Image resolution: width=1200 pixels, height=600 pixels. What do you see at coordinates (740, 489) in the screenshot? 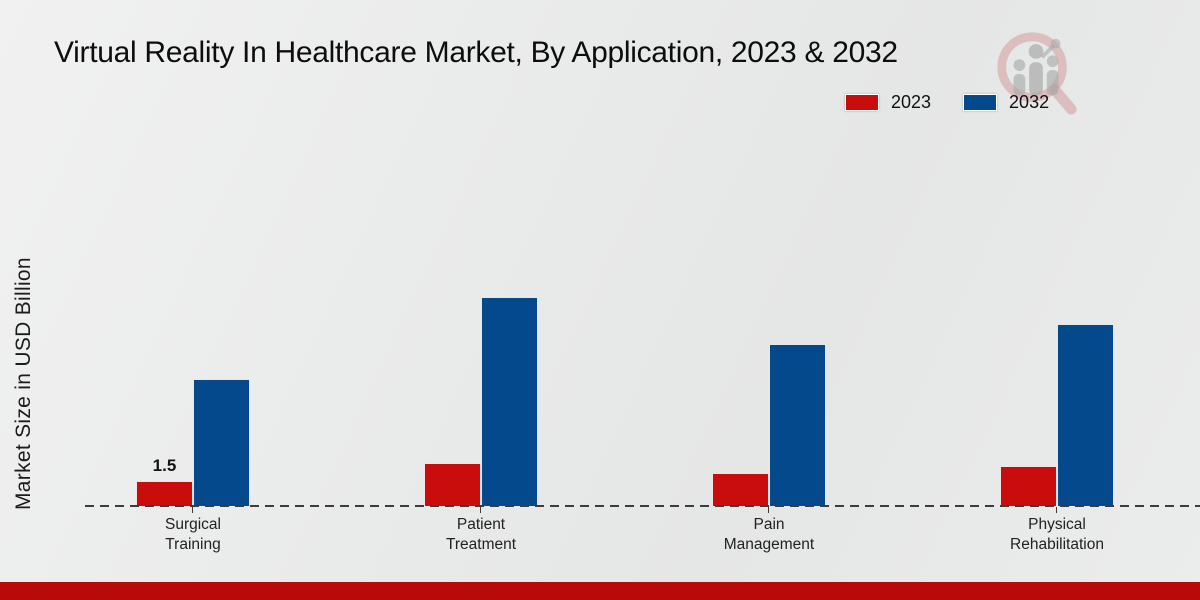
I see `bar-2023-pain-management` at bounding box center [740, 489].